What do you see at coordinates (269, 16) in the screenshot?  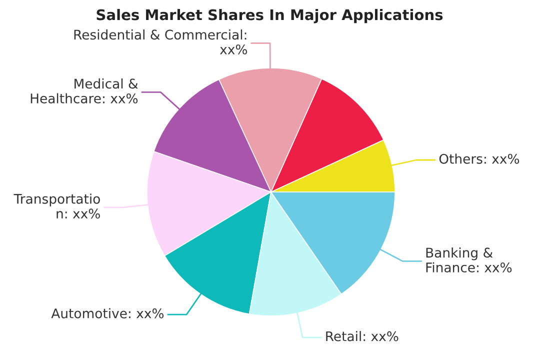 I see `chart-title: Sales Market Shares In Major Applications` at bounding box center [269, 16].